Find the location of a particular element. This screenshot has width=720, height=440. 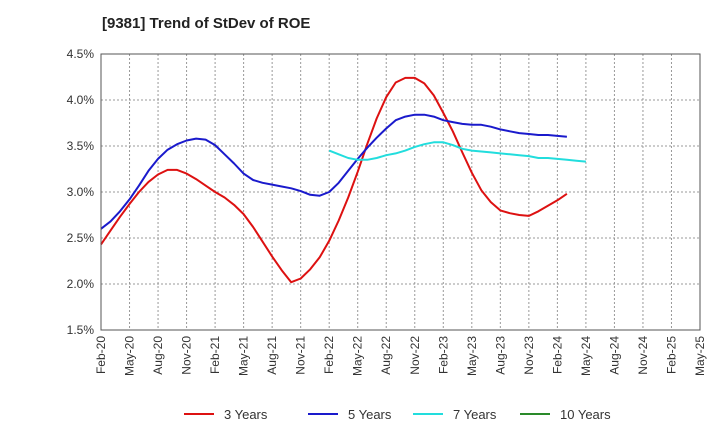

x-tick-label: Nov-24 is located at coordinates (643, 355).